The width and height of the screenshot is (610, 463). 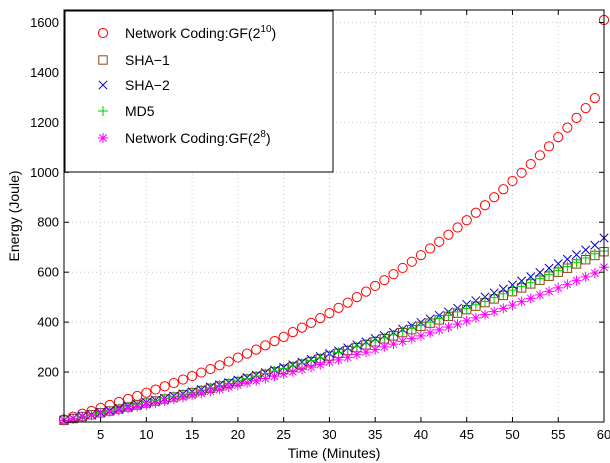 What do you see at coordinates (266, 29) in the screenshot?
I see `legend-label-superscript: 10` at bounding box center [266, 29].